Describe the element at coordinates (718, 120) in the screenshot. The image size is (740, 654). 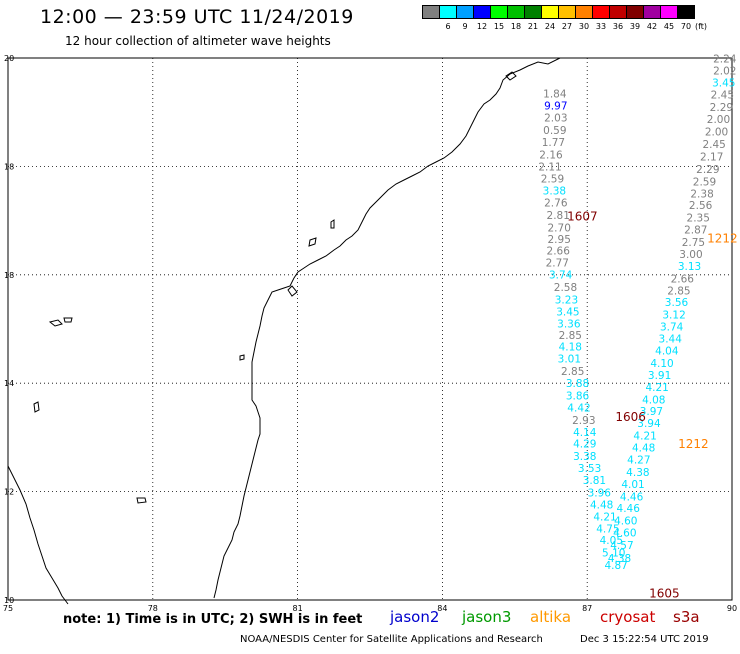
I see `wave-height-label: 2.00` at that location.